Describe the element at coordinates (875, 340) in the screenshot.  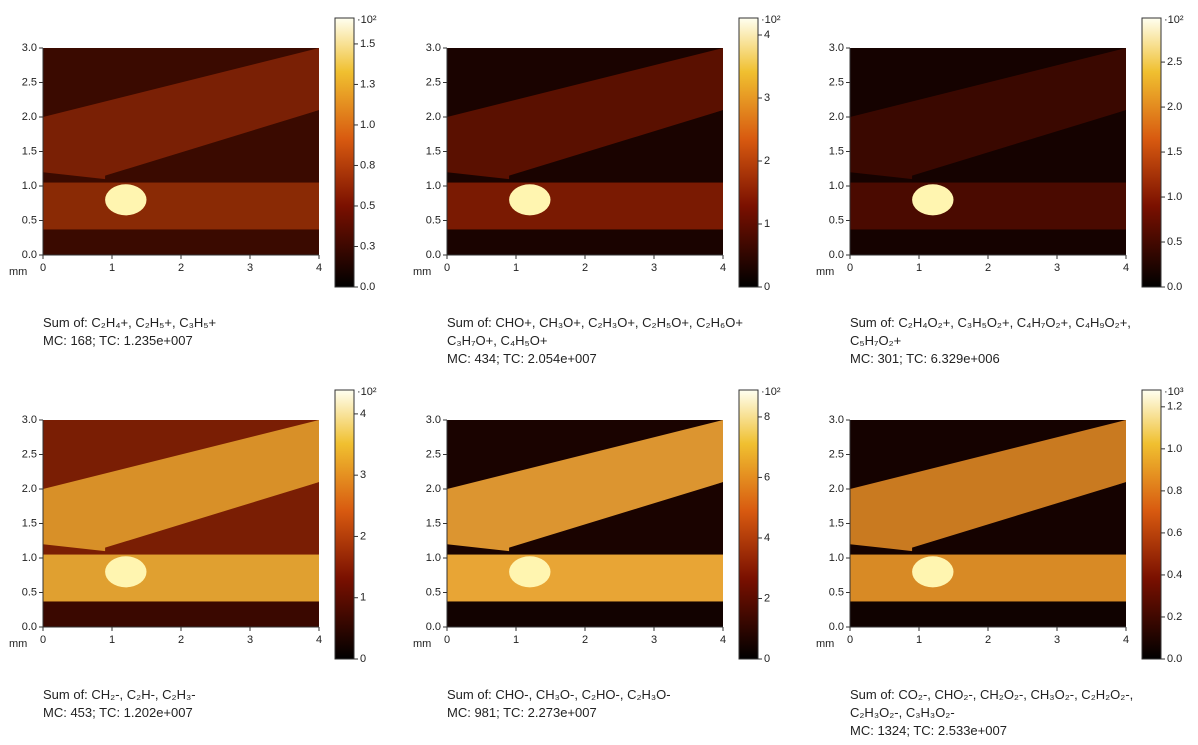
I see `caption-line: C₅H₇O₂+` at that location.